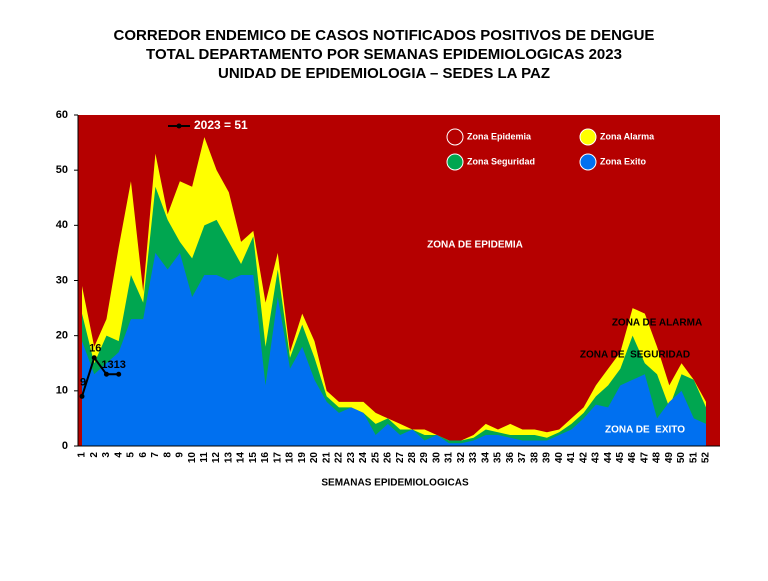 The height and width of the screenshot is (581, 768). I want to click on x-tick-label: 8, so click(167, 455).